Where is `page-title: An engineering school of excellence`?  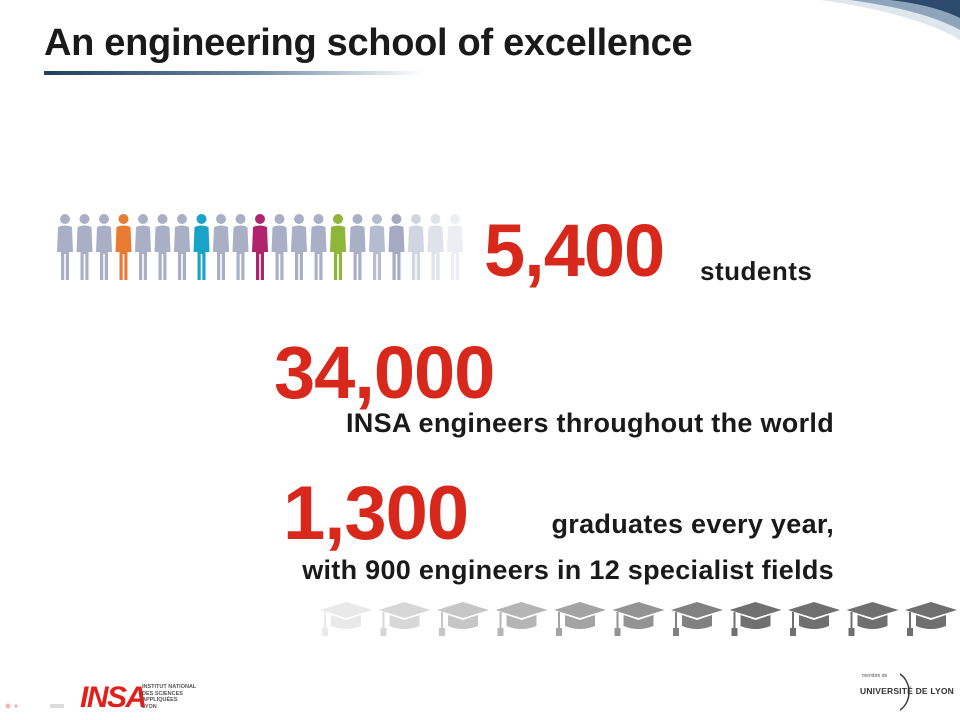 page-title: An engineering school of excellence is located at coordinates (368, 43).